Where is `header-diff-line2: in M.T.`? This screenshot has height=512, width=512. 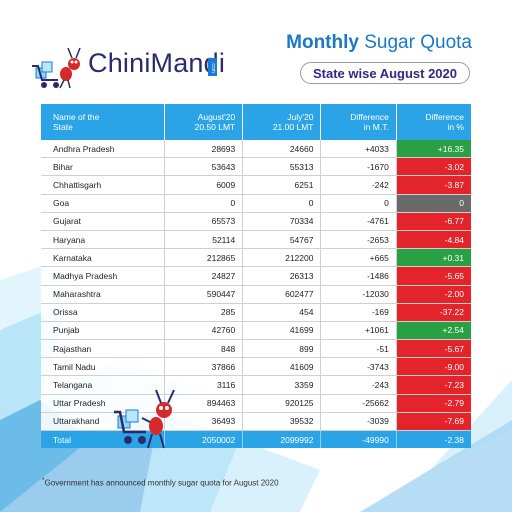 header-diff-line2: in M.T. is located at coordinates (376, 127).